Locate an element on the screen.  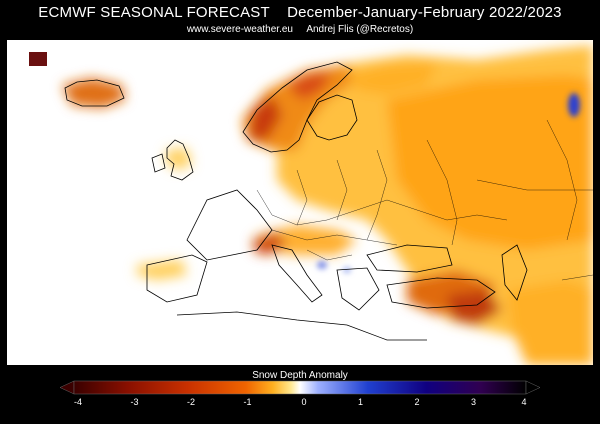
colorbar-left-arrow is located at coordinates (67, 387).